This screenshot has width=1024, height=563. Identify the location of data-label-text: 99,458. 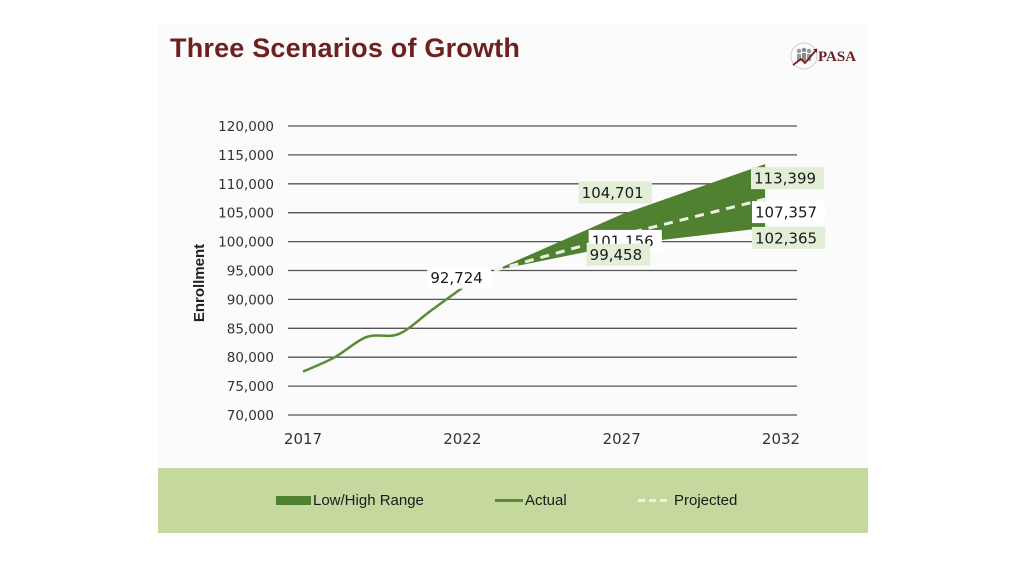
(616, 255).